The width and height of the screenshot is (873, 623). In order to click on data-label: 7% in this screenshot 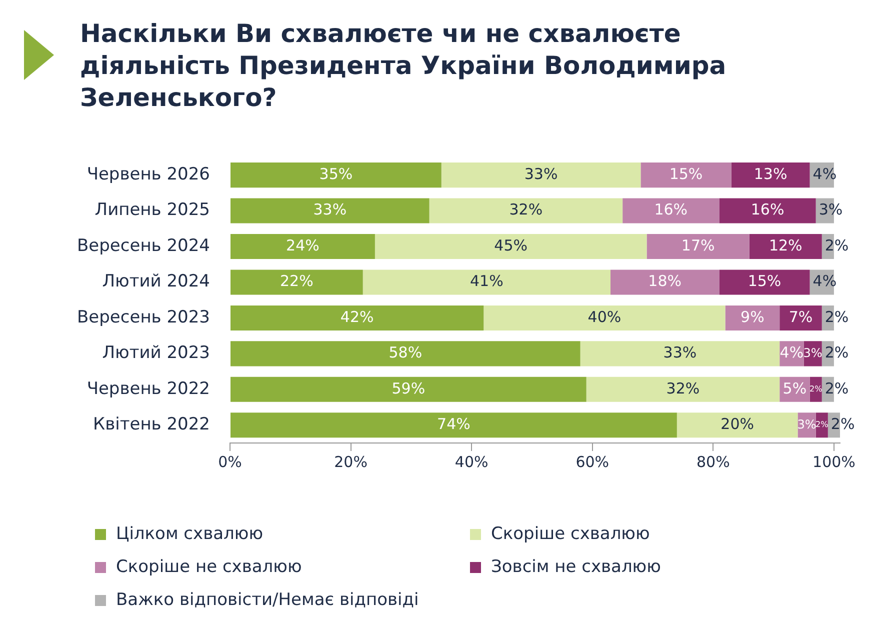, I will do `click(800, 317)`.